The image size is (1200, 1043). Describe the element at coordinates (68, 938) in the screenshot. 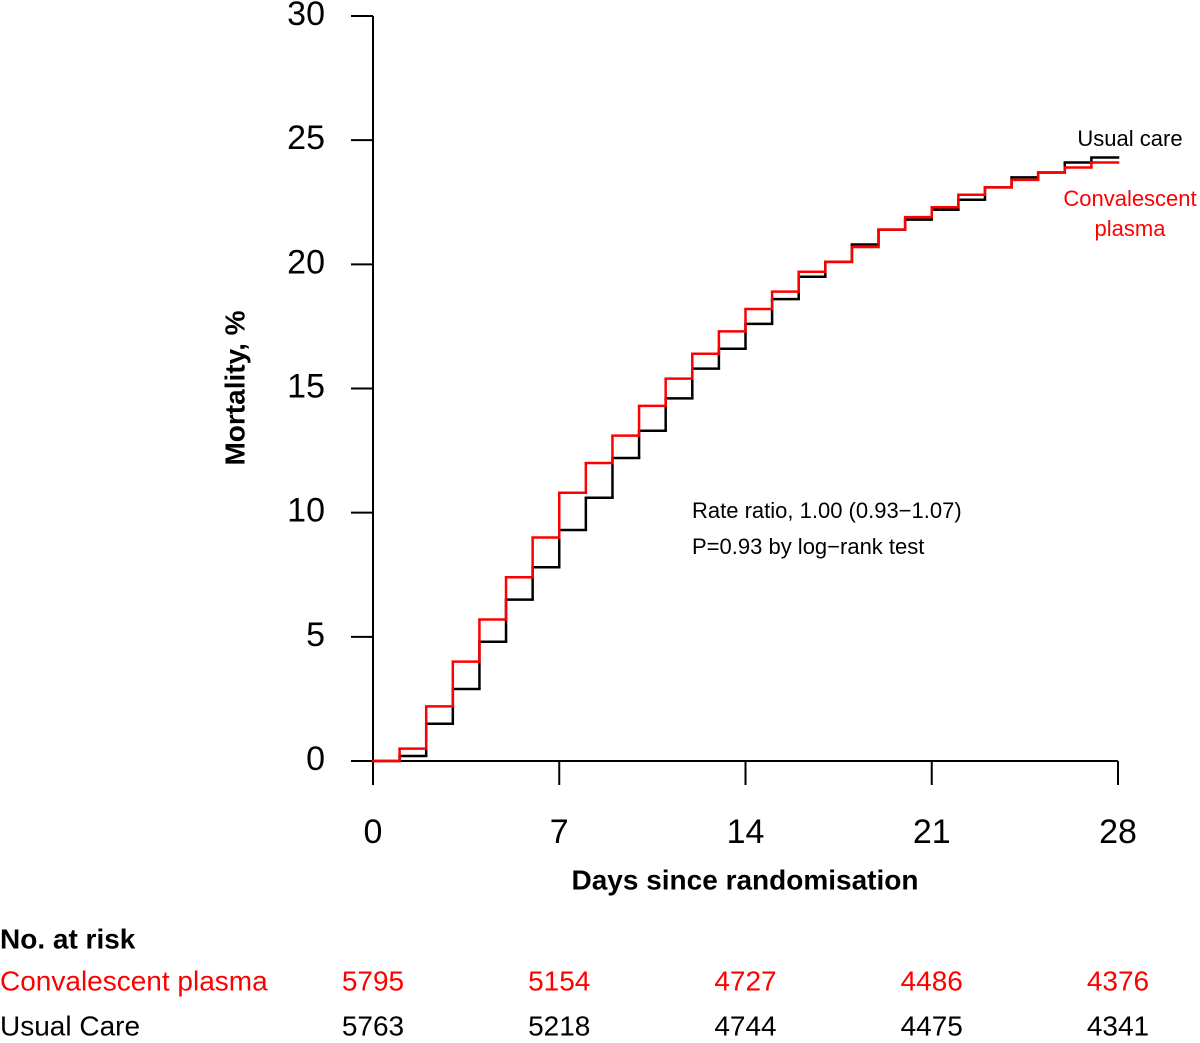

I see `risk-title: No. at risk` at that location.